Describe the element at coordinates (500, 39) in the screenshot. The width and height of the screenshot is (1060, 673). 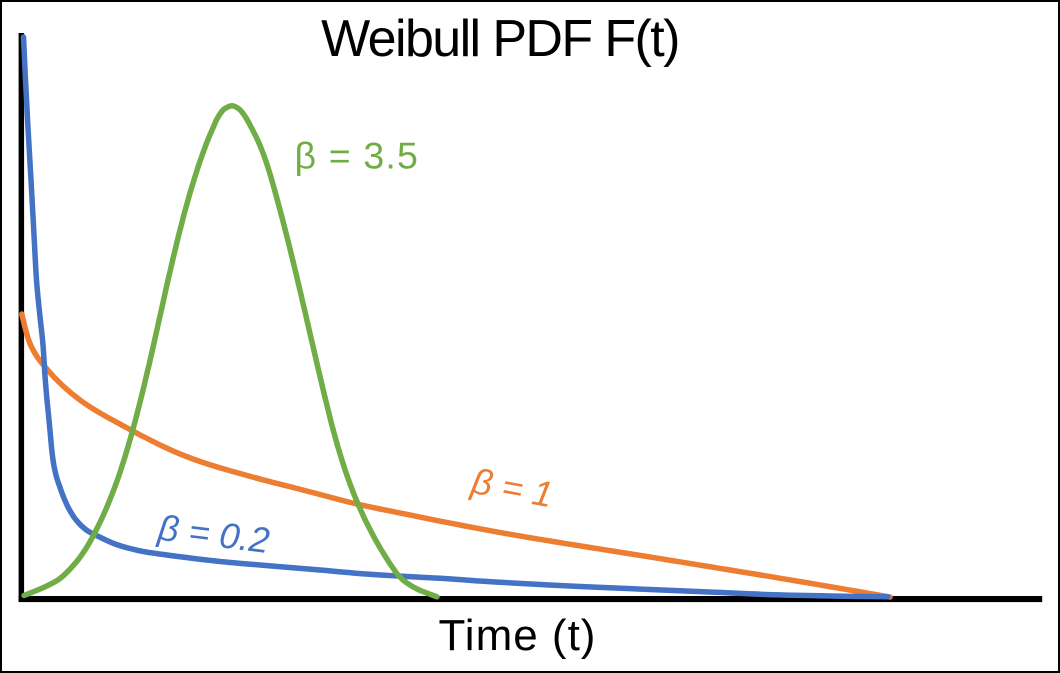
I see `svg-text: Weibull PDF F(t)` at that location.